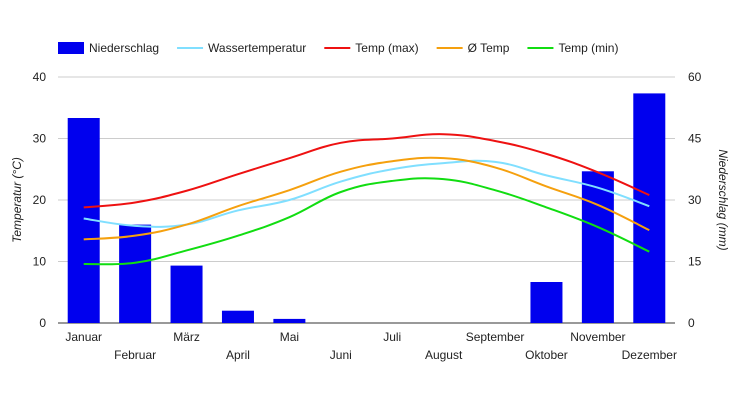 This screenshot has height=400, width=731. I want to click on legend-label: Ø Temp, so click(489, 48).